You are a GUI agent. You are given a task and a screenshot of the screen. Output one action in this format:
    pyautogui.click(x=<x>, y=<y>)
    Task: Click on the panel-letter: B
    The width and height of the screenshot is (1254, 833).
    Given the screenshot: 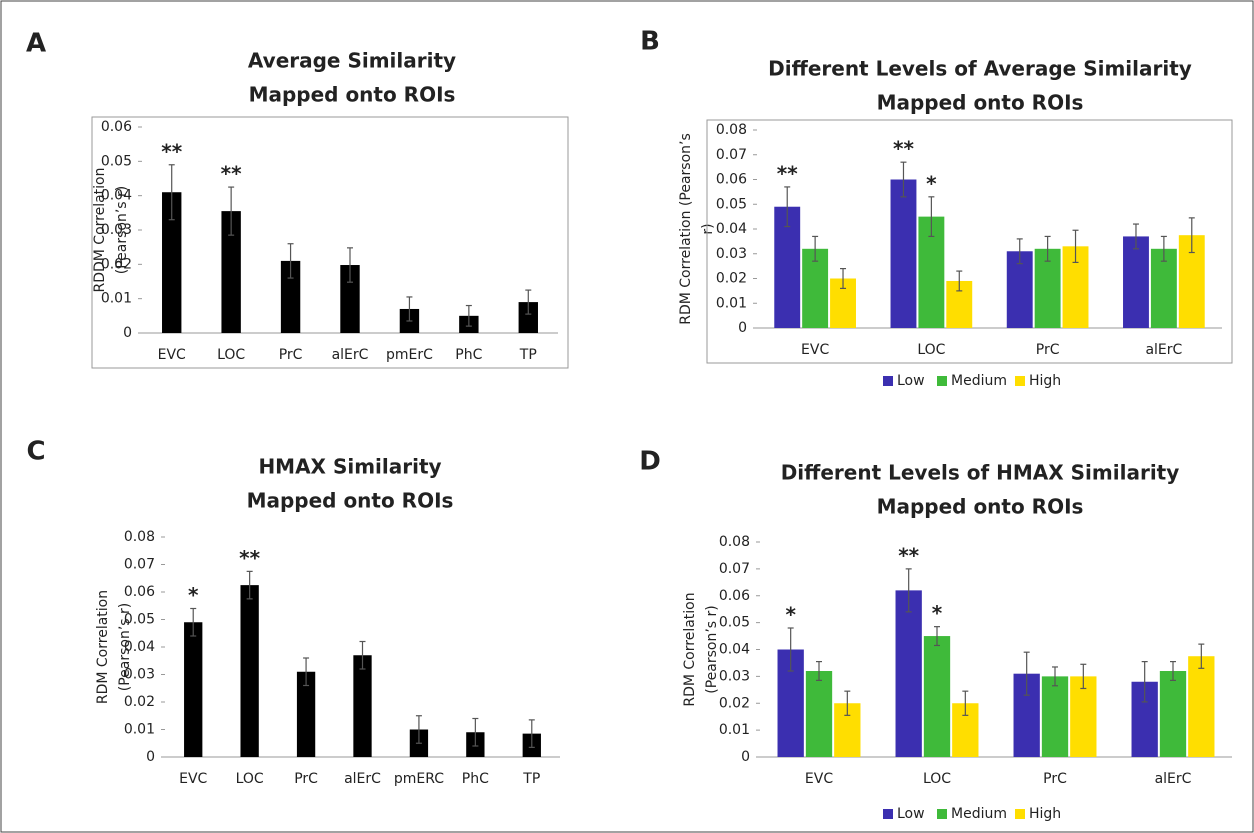 What is the action you would take?
    pyautogui.click(x=650, y=42)
    